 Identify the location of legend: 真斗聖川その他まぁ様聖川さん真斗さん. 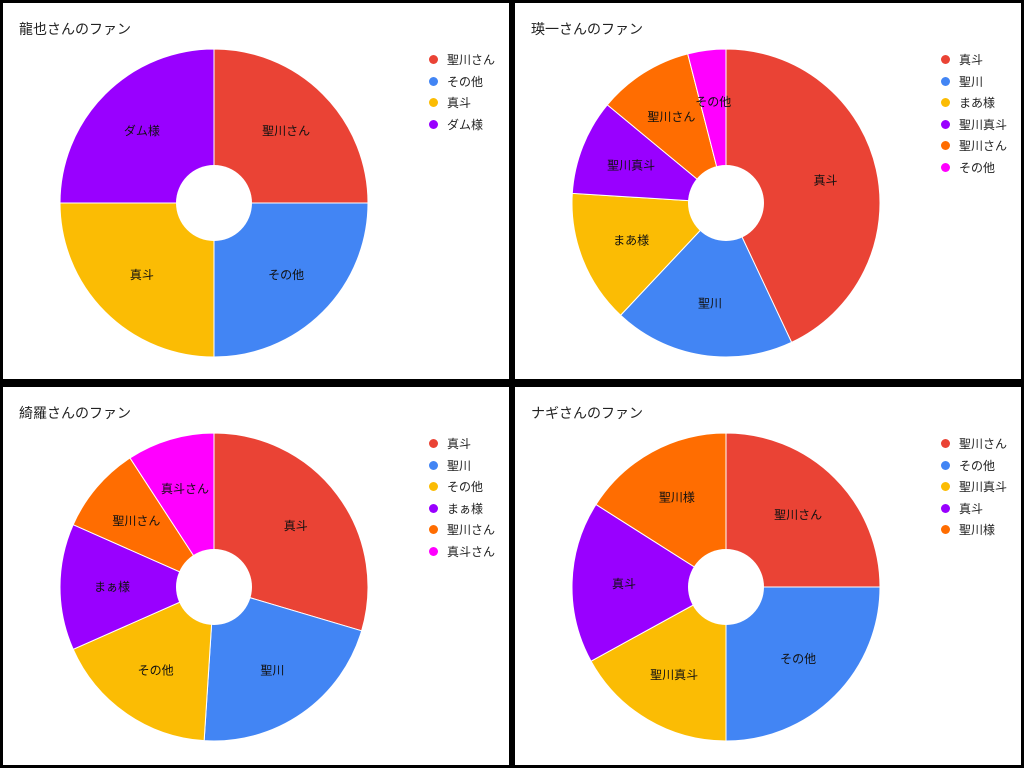
(462, 497).